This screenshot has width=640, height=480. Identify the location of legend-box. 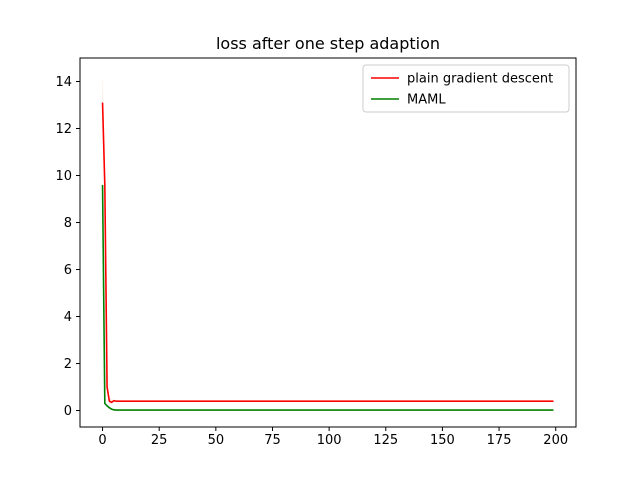
(466, 88).